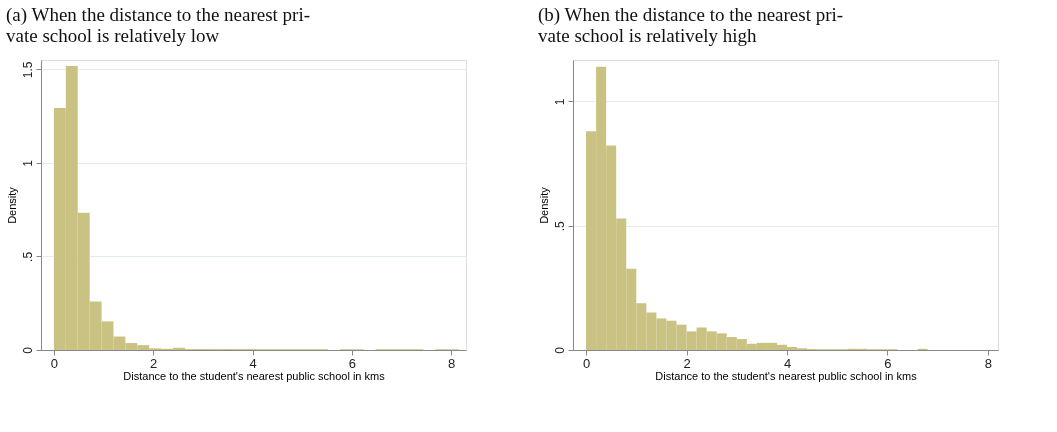  I want to click on y-tick-label: 1.5, so click(27, 70).